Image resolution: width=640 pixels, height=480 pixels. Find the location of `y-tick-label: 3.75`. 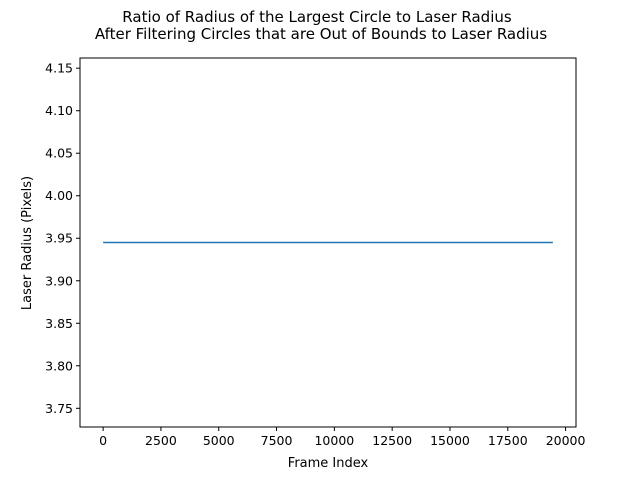

y-tick-label: 3.75 is located at coordinates (59, 408).